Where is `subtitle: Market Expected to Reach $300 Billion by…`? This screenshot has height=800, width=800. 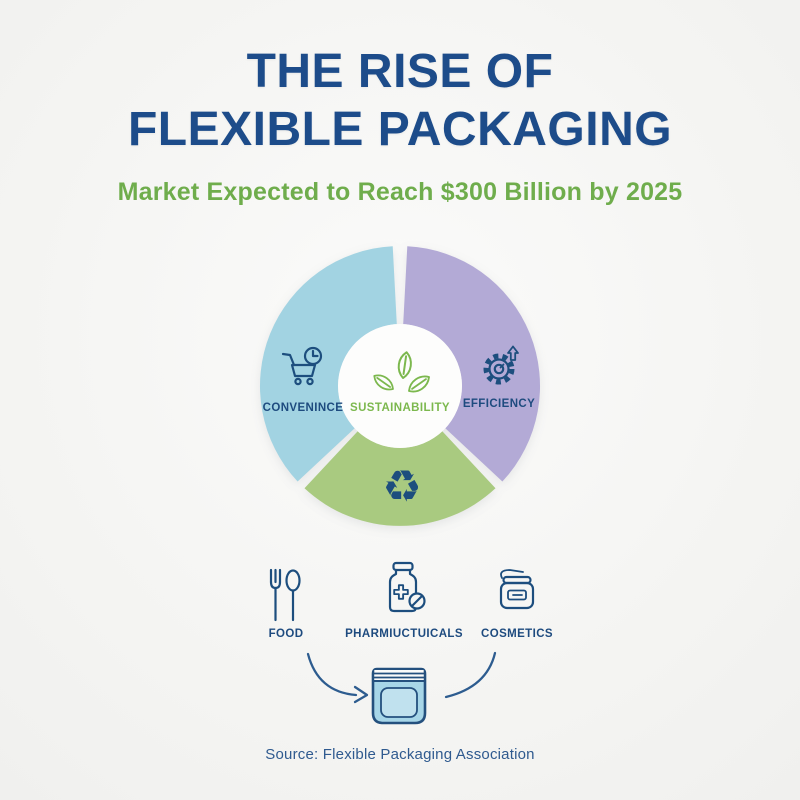
subtitle: Market Expected to Reach $300 Billion by… is located at coordinates (400, 192).